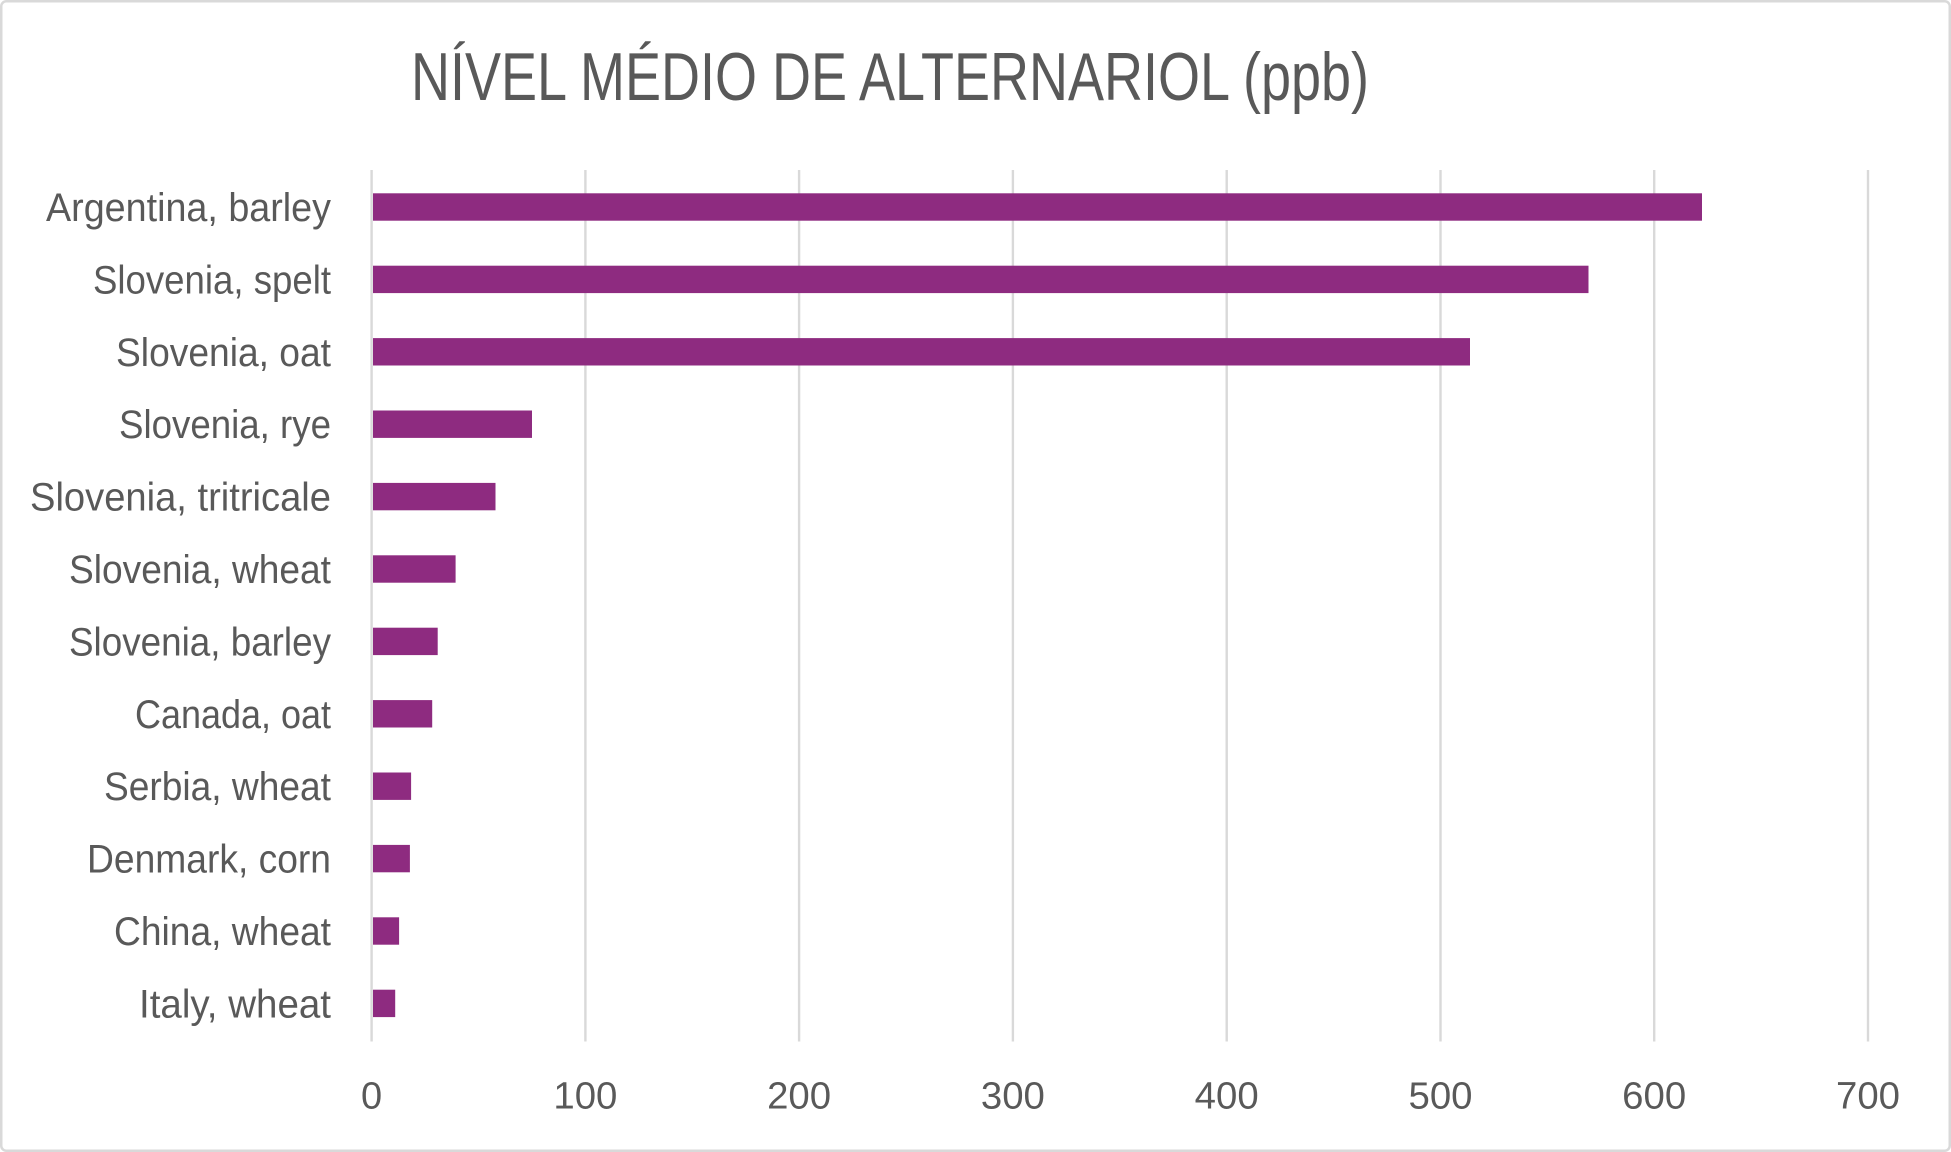 Image resolution: width=1951 pixels, height=1152 pixels. Describe the element at coordinates (1441, 1097) in the screenshot. I see `svg-text: 500` at that location.